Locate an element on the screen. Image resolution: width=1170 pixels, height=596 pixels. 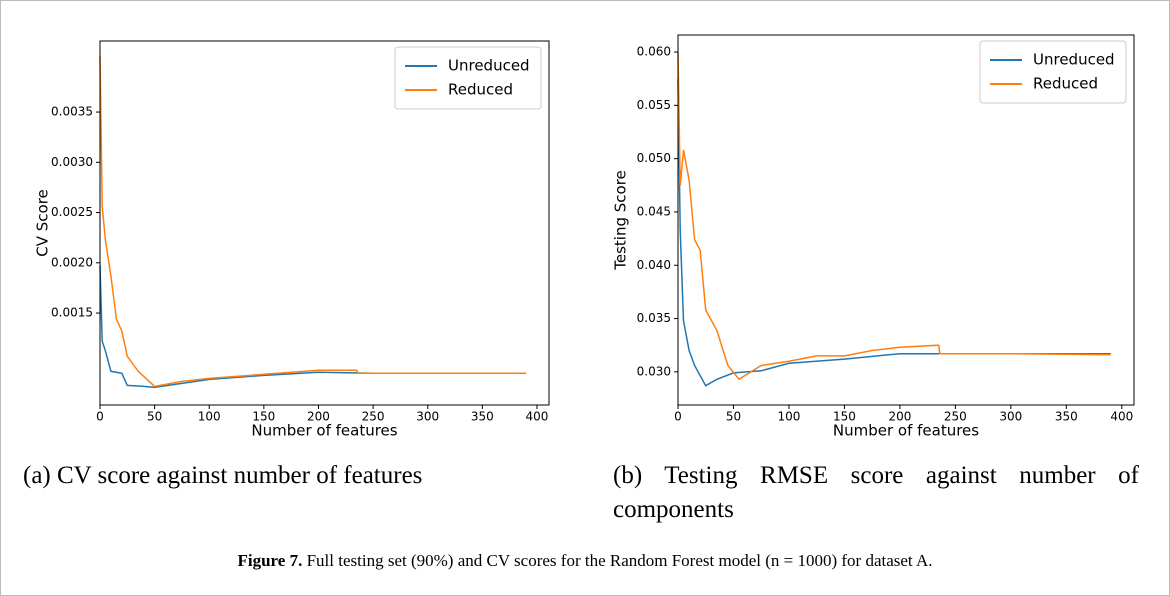
y-tick-label: 0.045 is located at coordinates (654, 211).